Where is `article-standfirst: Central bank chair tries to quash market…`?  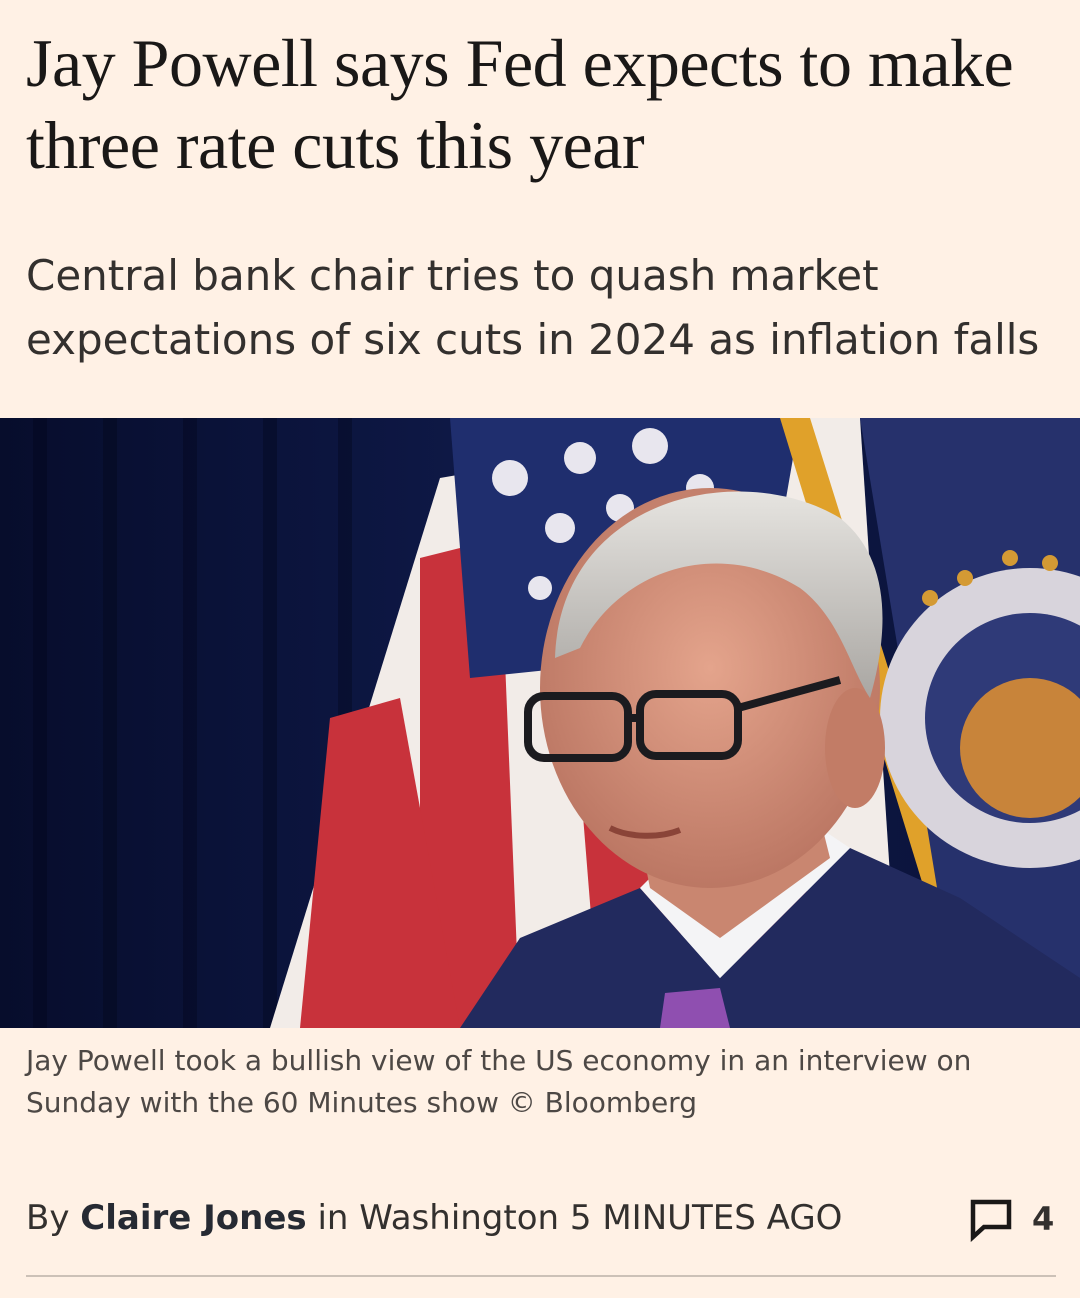
article-standfirst: Central bank chair tries to quash market… is located at coordinates (533, 307).